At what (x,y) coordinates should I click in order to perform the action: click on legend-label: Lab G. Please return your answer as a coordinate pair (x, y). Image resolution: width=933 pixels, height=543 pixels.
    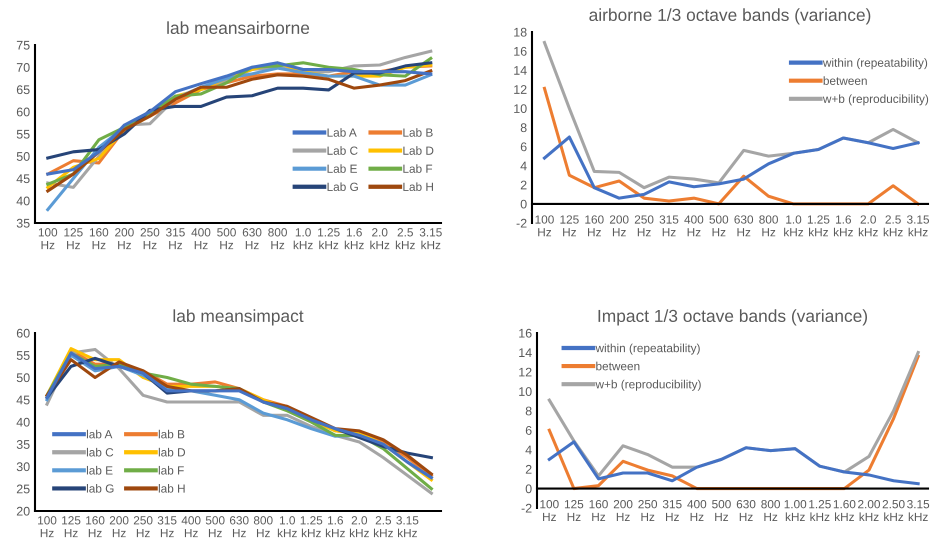
    Looking at the image, I should click on (343, 186).